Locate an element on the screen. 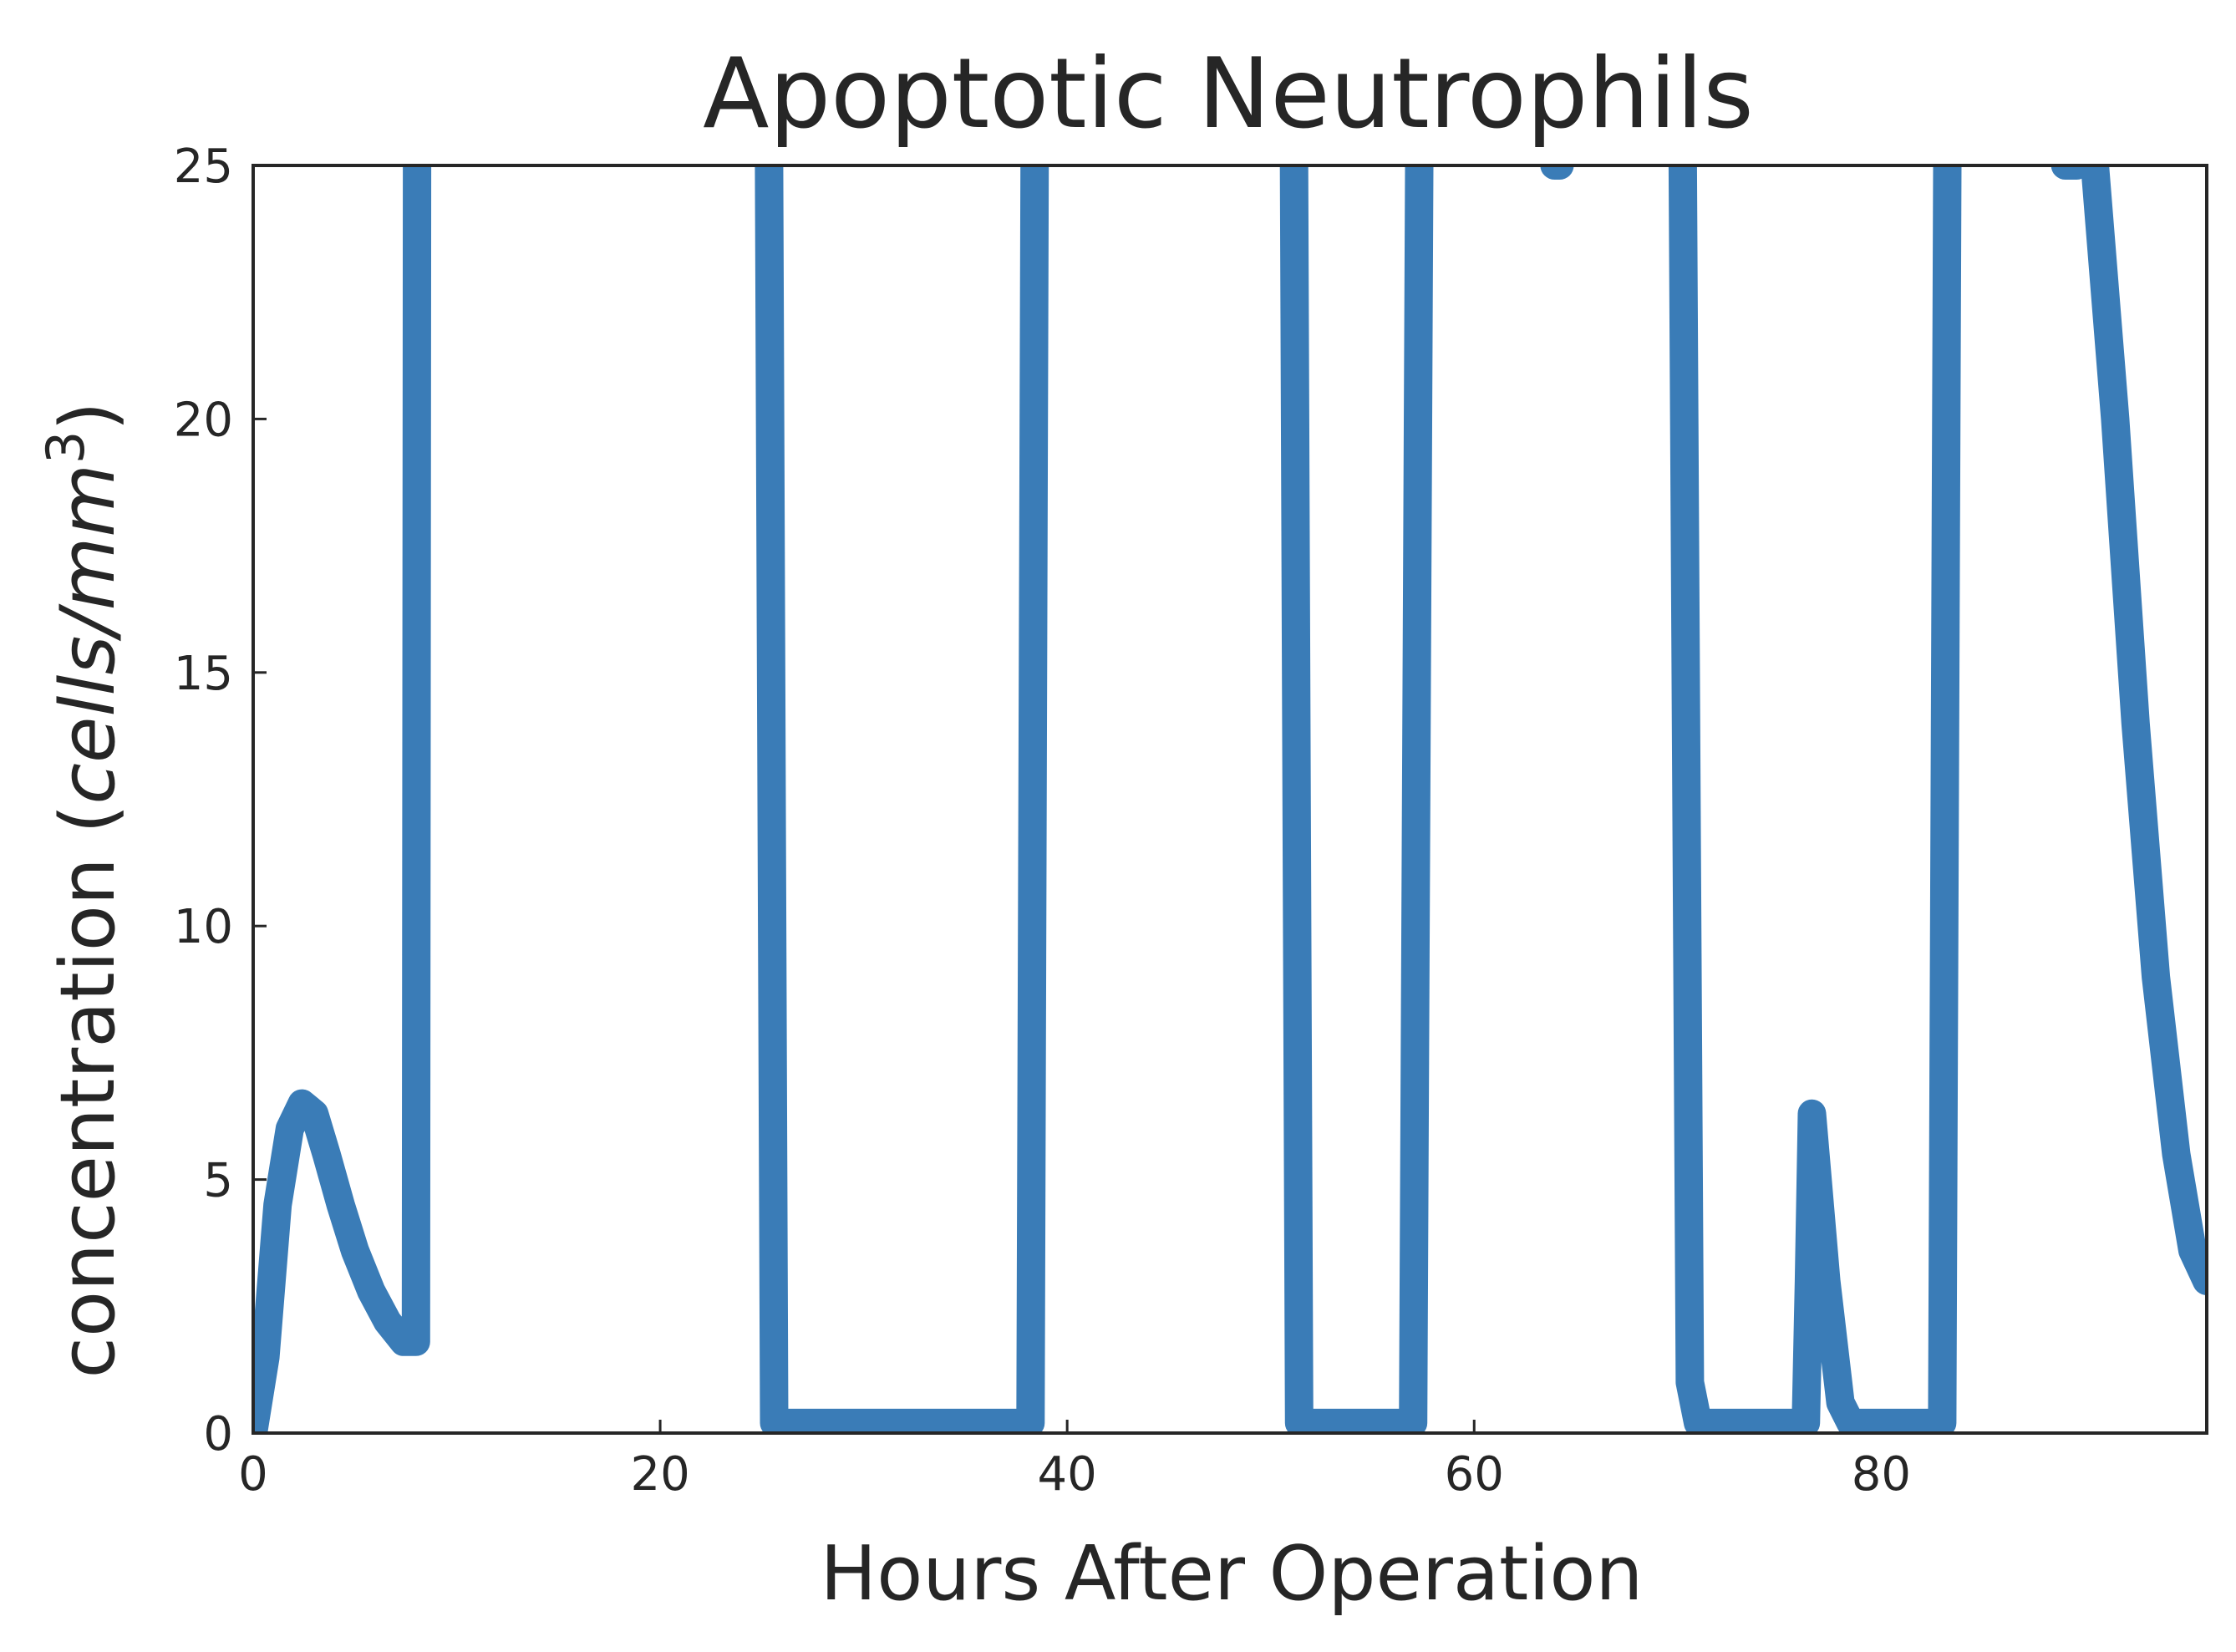 This screenshot has height=1652, width=2236. x-axis-label: Hours After Operation is located at coordinates (1232, 1574).